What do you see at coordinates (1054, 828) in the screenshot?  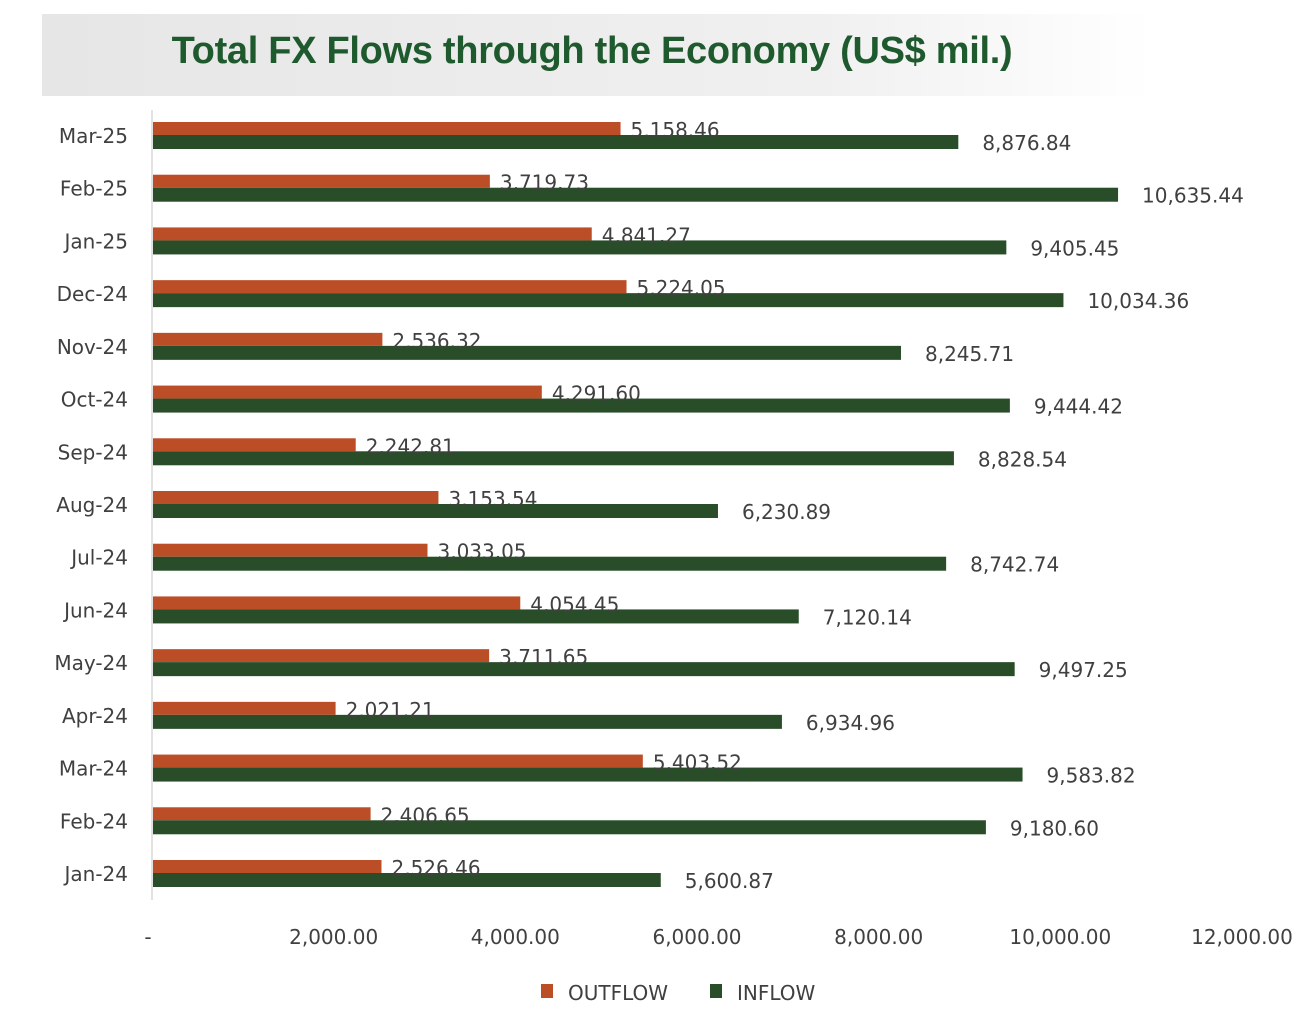 I see `inflow-data-label: 9,180.60` at bounding box center [1054, 828].